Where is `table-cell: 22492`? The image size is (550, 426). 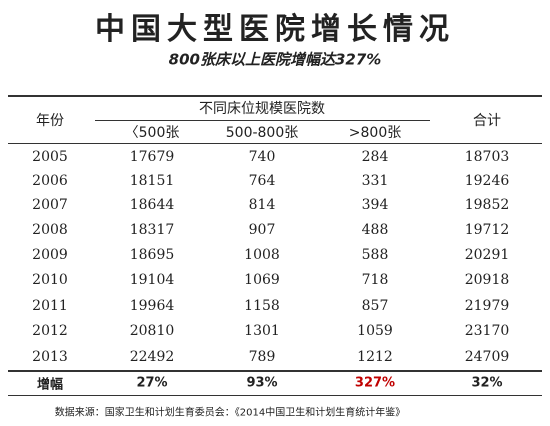
table-cell: 22492 is located at coordinates (152, 357).